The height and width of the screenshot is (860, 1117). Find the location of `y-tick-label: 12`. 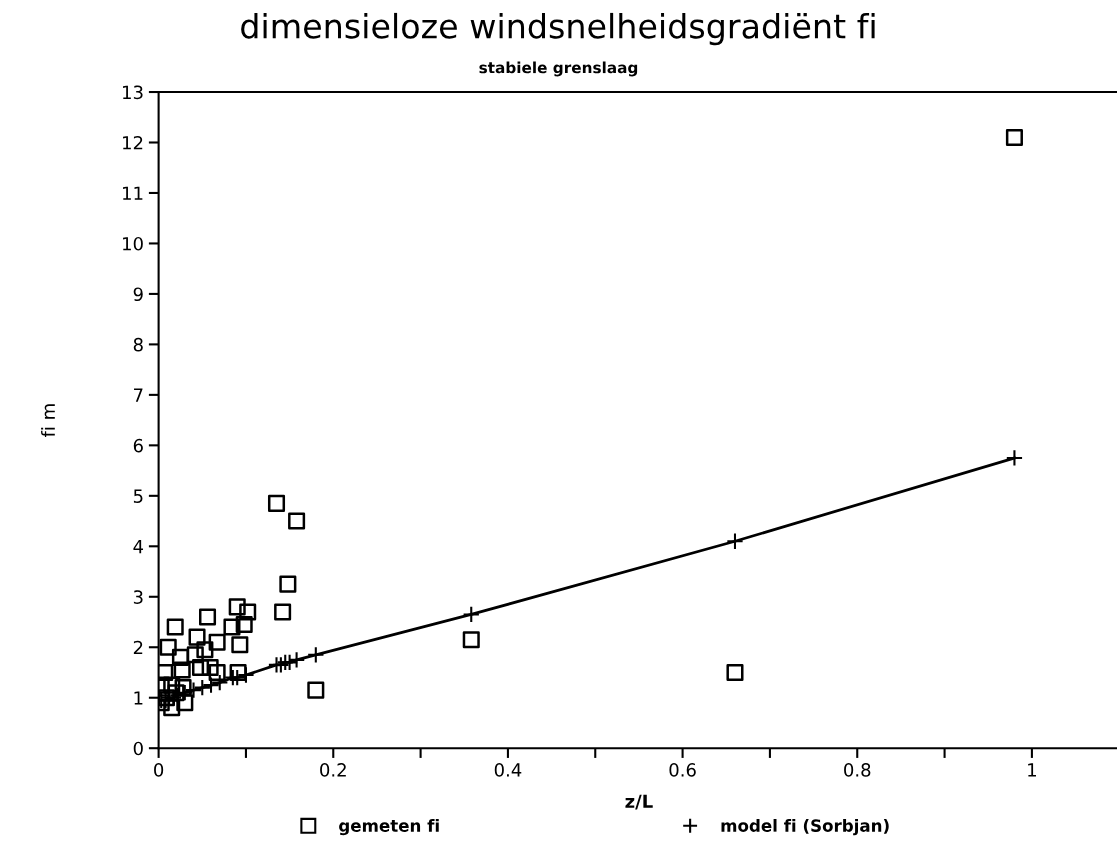

y-tick-label: 12 is located at coordinates (133, 142).